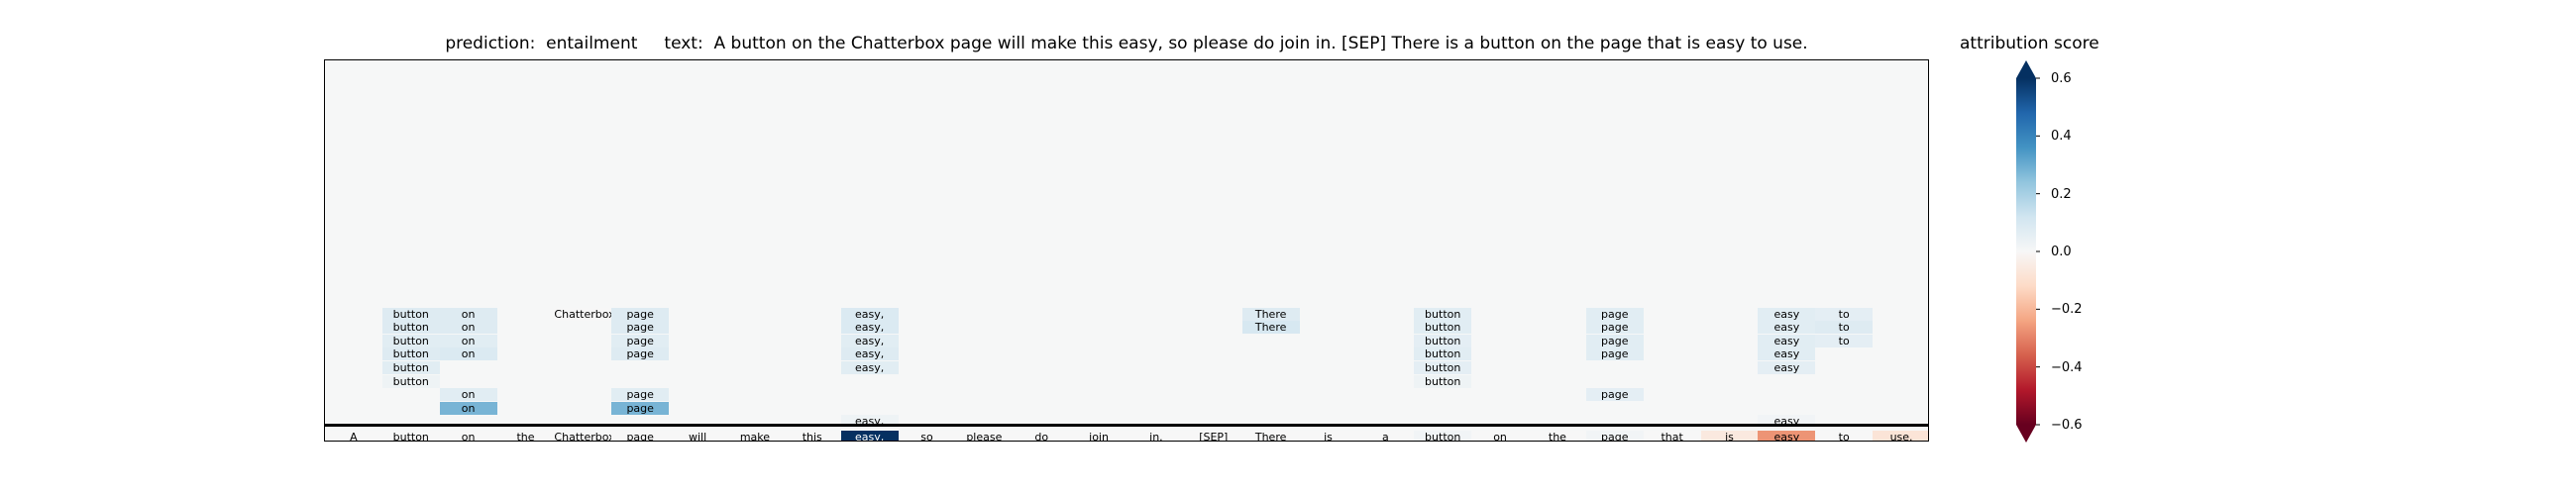  What do you see at coordinates (1156, 436) in the screenshot?
I see `token-cell: in.` at bounding box center [1156, 436].